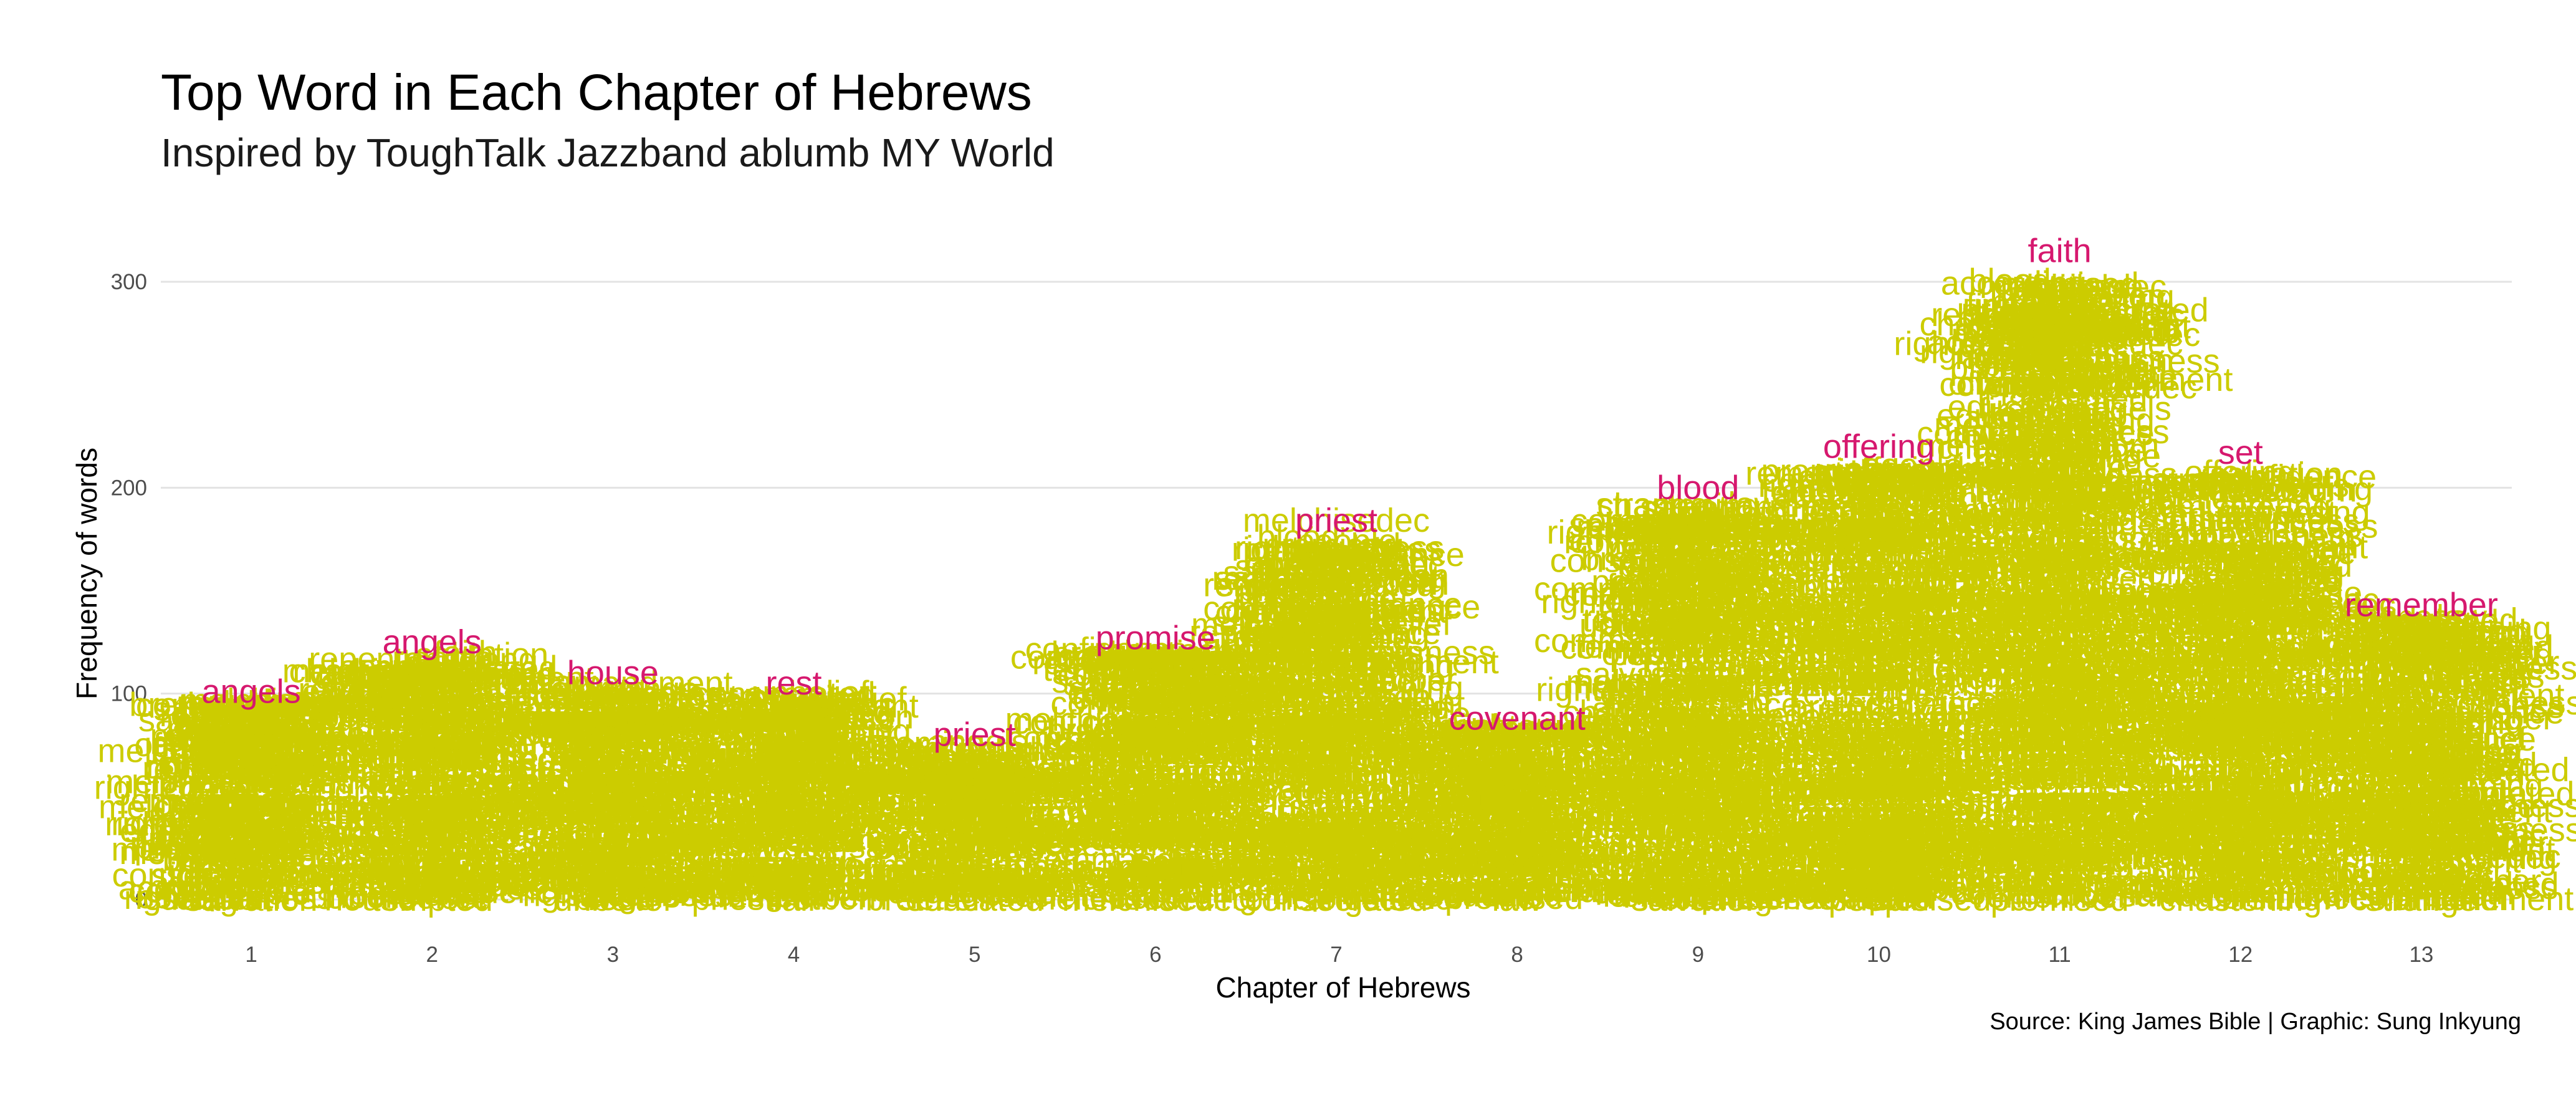  Describe the element at coordinates (1698, 955) in the screenshot. I see `x-tick-label: 9` at that location.